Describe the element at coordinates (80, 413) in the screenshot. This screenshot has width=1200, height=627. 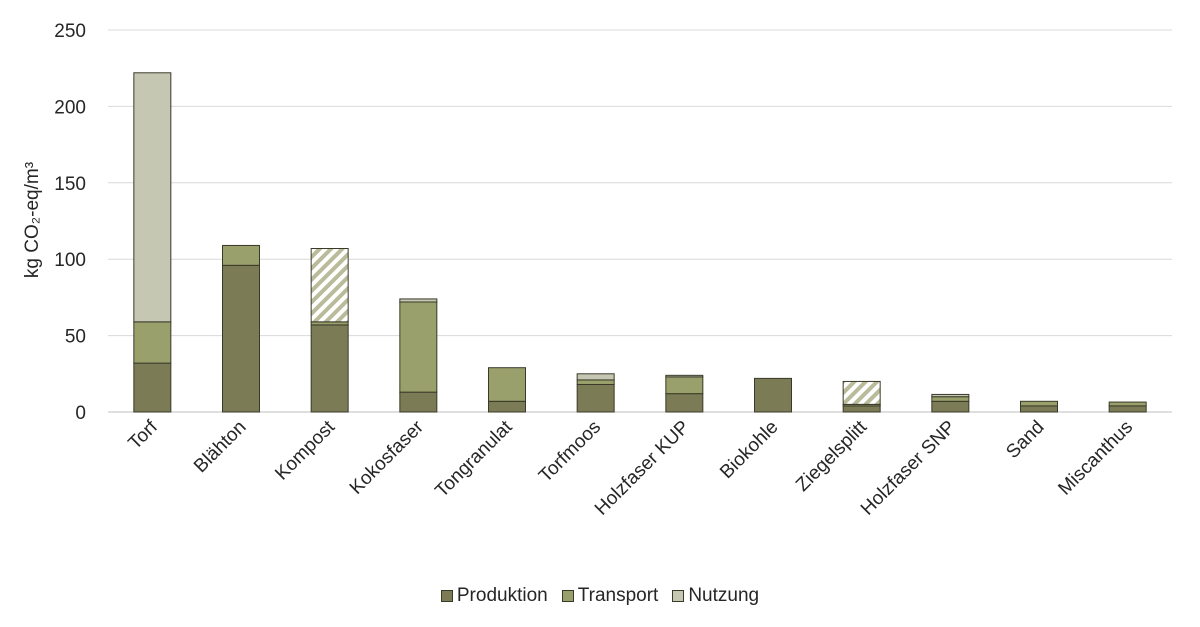
I see `y-tick-label: 0` at that location.